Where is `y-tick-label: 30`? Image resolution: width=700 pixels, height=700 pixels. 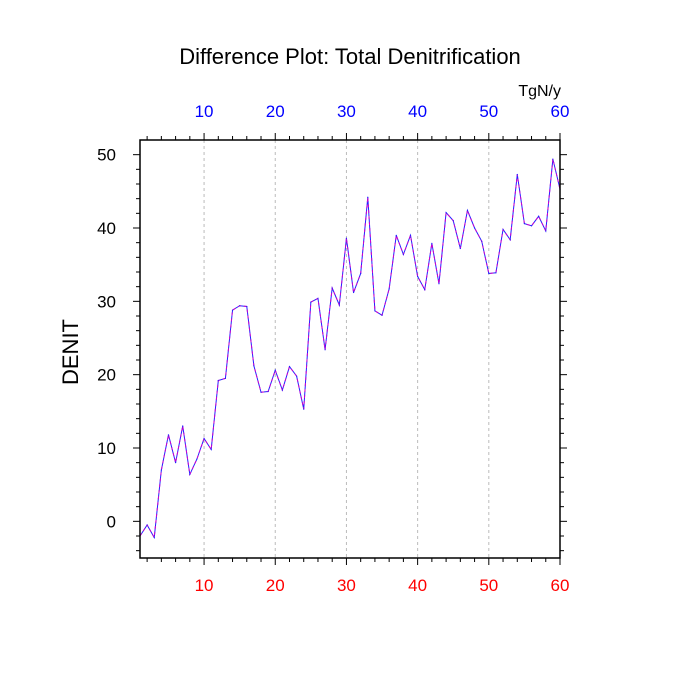 y-tick-label: 30 is located at coordinates (106, 301).